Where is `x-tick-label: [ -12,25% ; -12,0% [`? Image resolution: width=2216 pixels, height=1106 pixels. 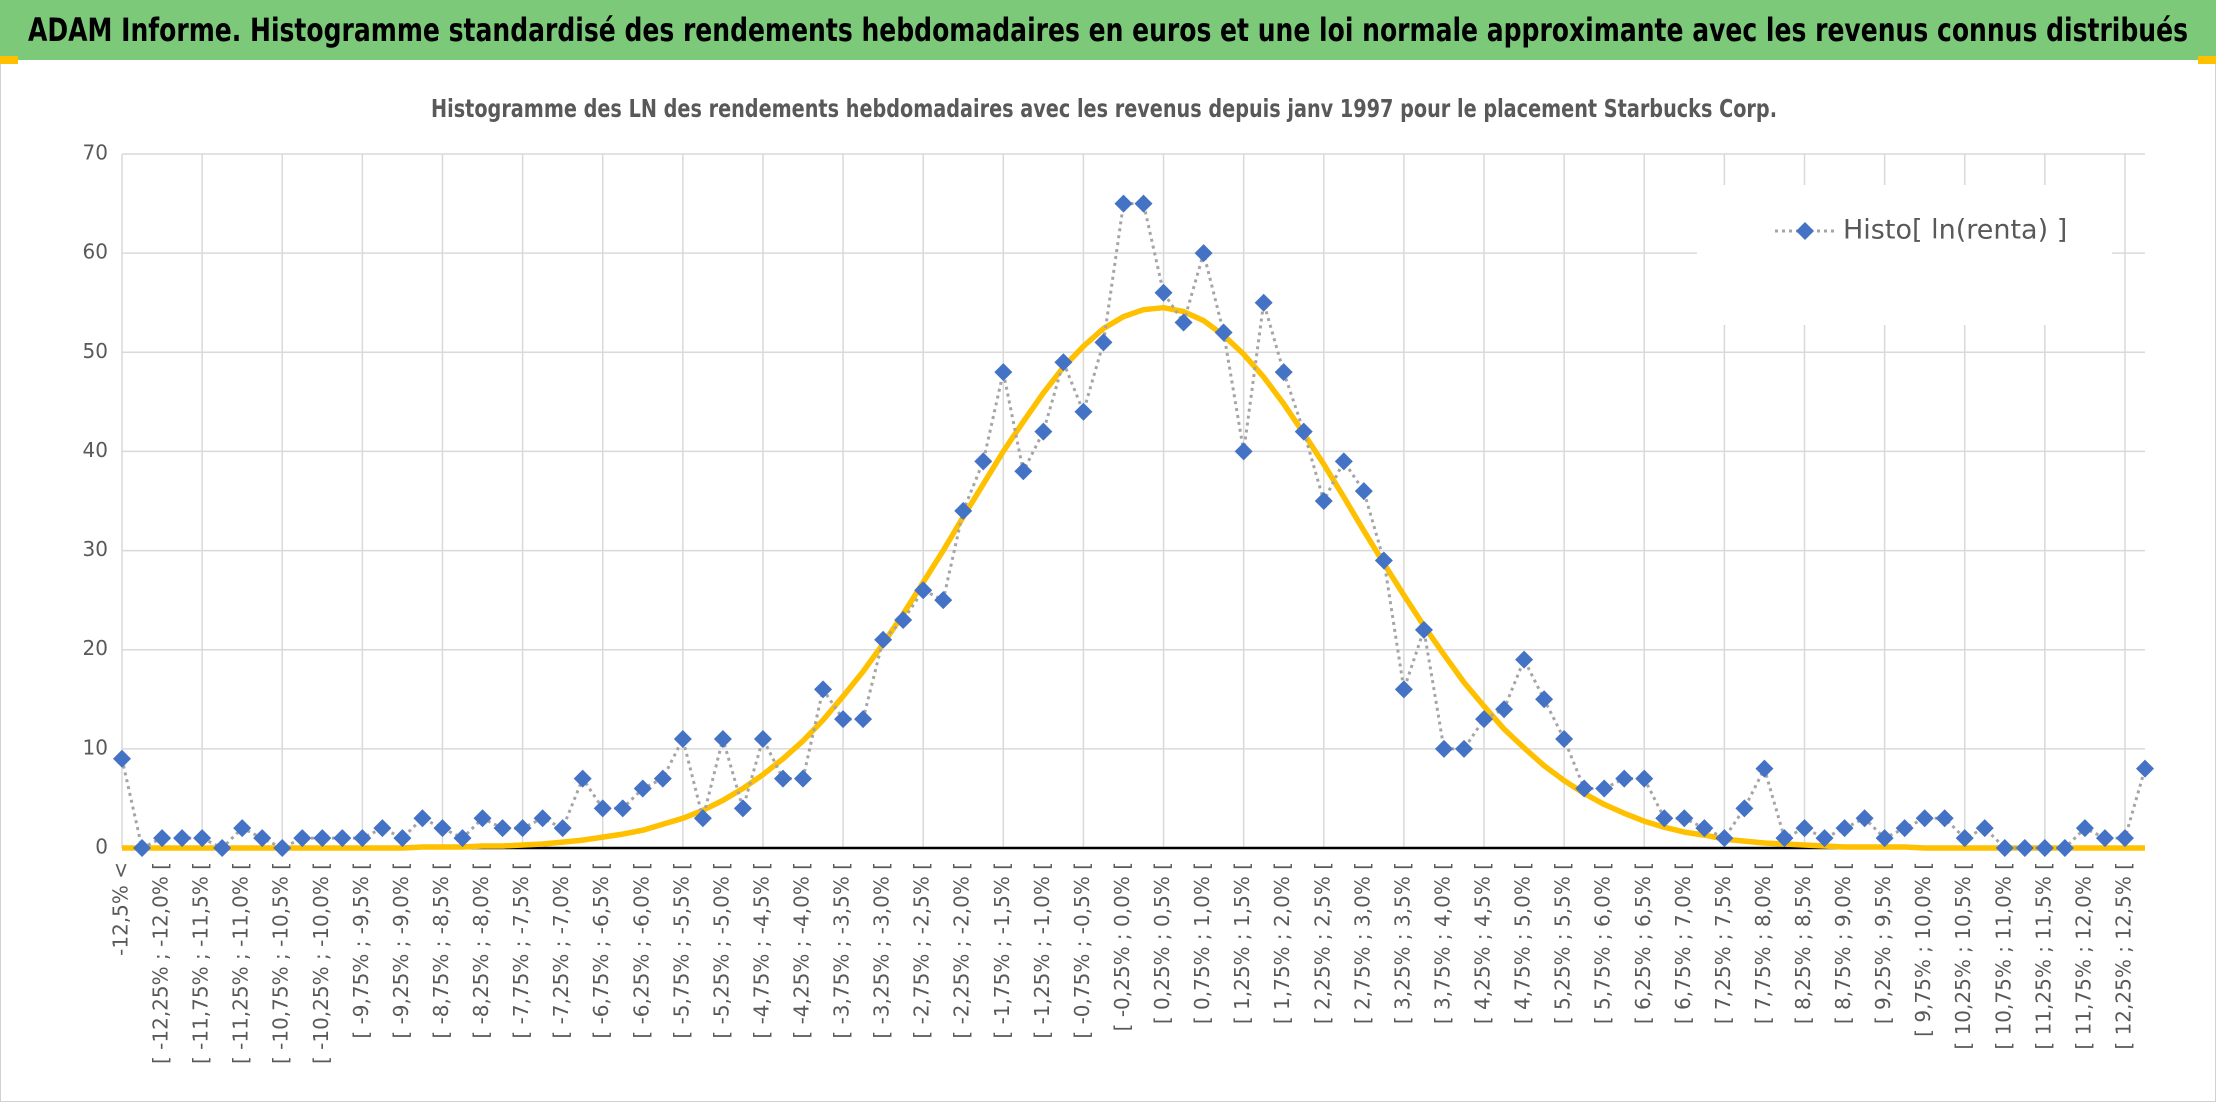
x-tick-label: [ -12,25% ; -12,0% [ is located at coordinates (161, 963).